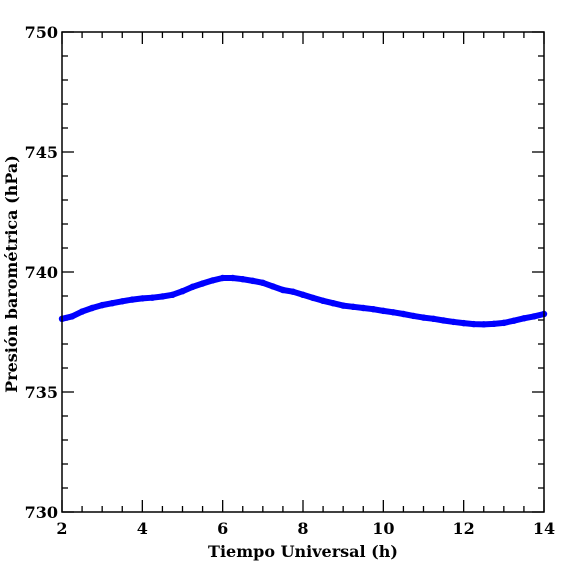 The image size is (574, 574). What do you see at coordinates (41, 32) in the screenshot?
I see `y-tick-label: 750` at bounding box center [41, 32].